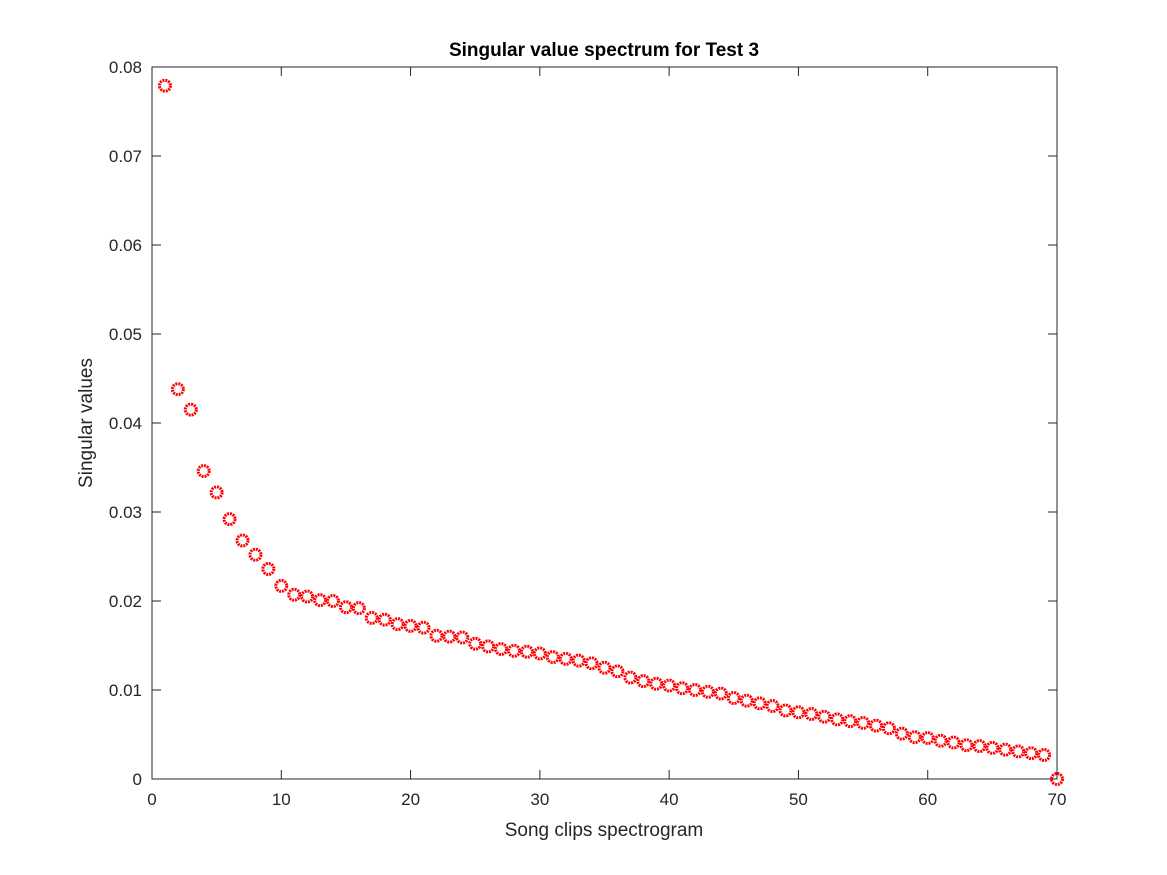  Describe the element at coordinates (125, 690) in the screenshot. I see `y-tick-label: 0.01` at that location.